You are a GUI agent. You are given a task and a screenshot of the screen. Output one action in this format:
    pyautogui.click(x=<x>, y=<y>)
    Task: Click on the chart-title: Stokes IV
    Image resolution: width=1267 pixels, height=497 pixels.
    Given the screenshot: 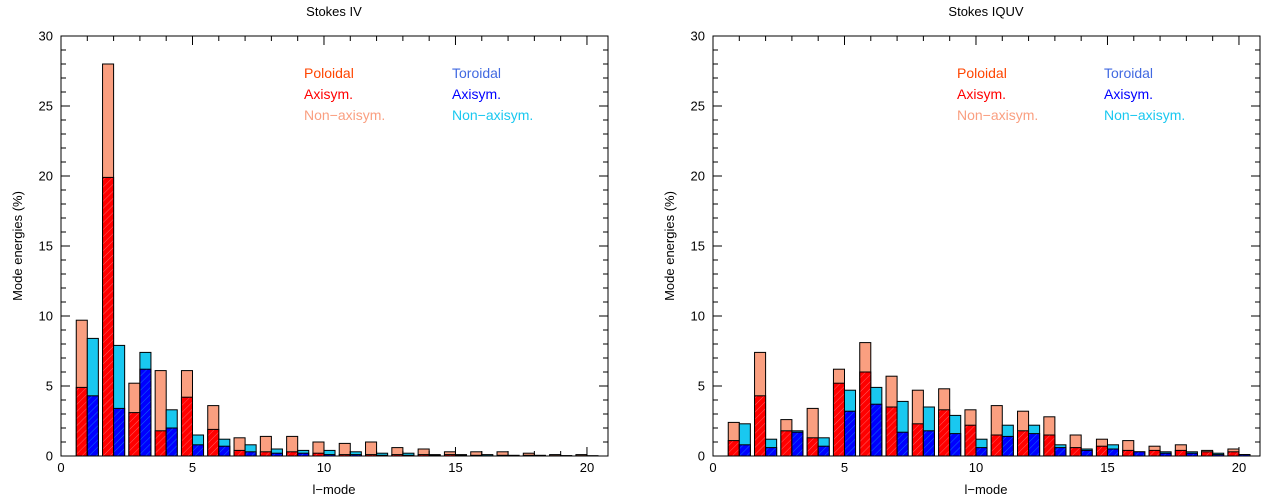 What is the action you would take?
    pyautogui.click(x=334, y=11)
    